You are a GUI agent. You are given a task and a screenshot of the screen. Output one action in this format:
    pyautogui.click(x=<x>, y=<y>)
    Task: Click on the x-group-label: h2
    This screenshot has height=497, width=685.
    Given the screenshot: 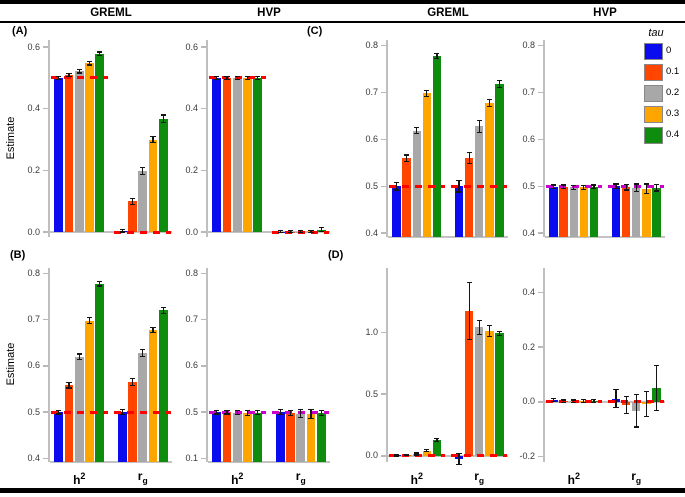 What is the action you would take?
    pyautogui.click(x=237, y=479)
    